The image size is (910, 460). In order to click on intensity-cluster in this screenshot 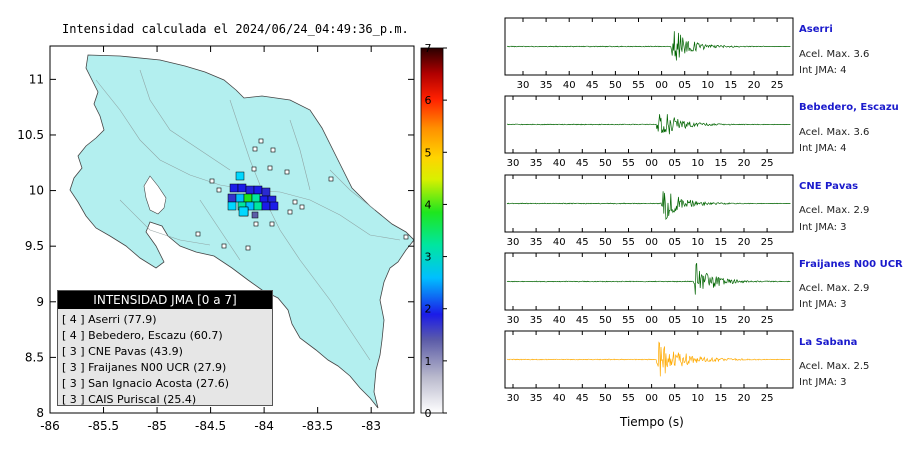, I will do `click(253, 195)`.